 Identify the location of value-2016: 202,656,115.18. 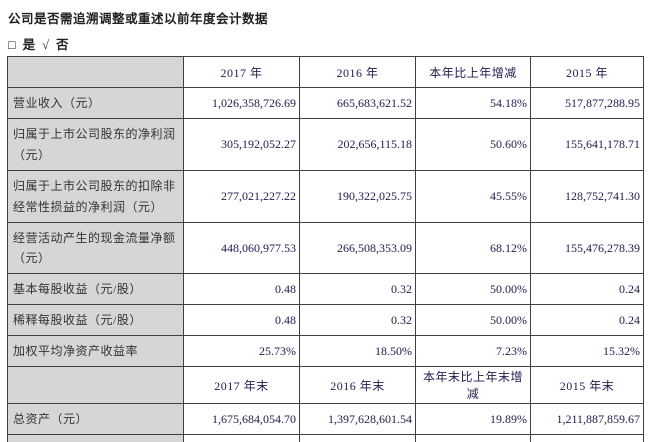
(357, 144).